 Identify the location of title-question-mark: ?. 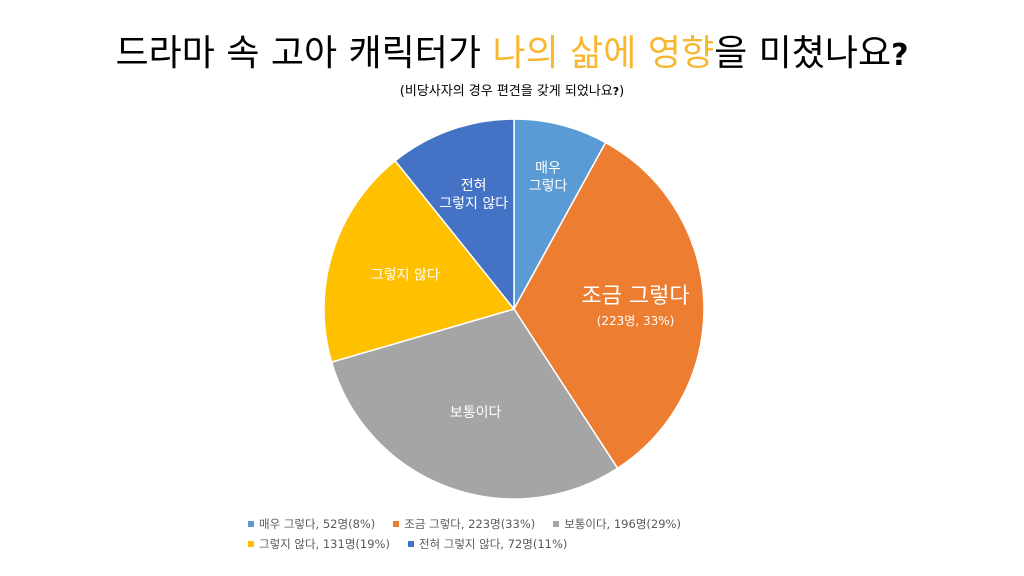
(900, 55).